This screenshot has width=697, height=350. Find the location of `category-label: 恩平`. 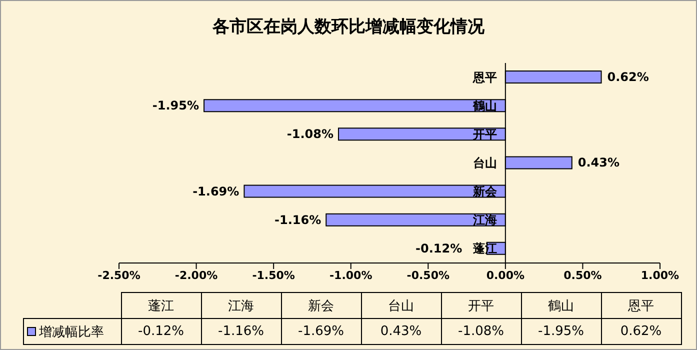

category-label: 恩平 is located at coordinates (641, 306).